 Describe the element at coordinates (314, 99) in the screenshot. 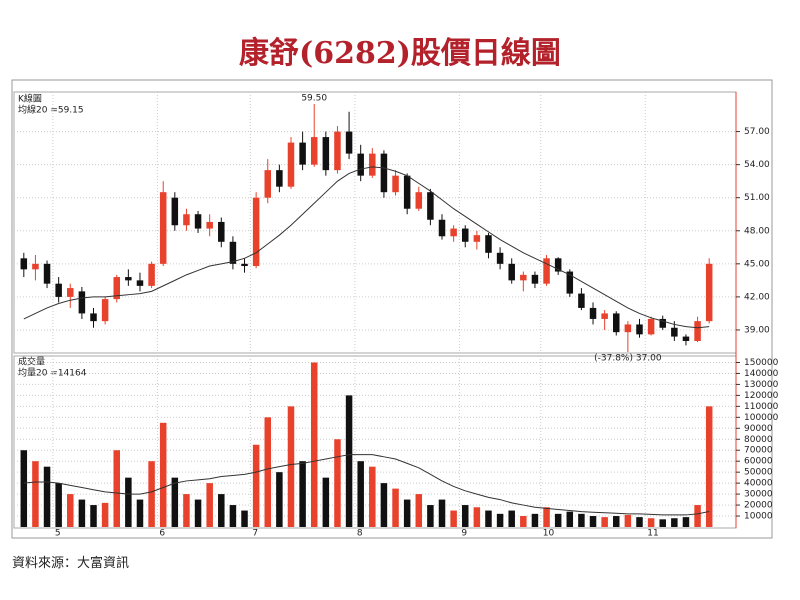

I see `annotation: 59.50` at that location.